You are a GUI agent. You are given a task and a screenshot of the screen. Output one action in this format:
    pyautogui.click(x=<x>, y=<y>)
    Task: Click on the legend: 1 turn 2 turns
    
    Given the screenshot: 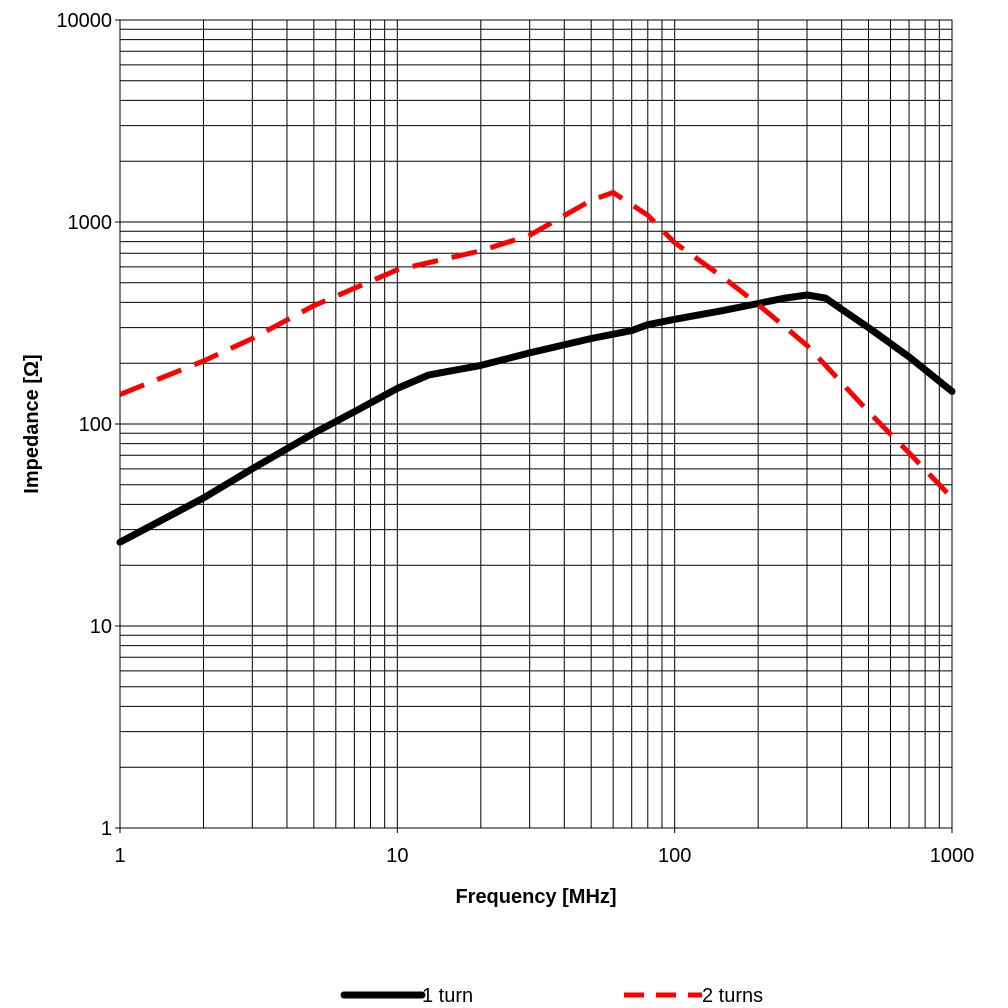 What is the action you would take?
    pyautogui.click(x=551, y=996)
    